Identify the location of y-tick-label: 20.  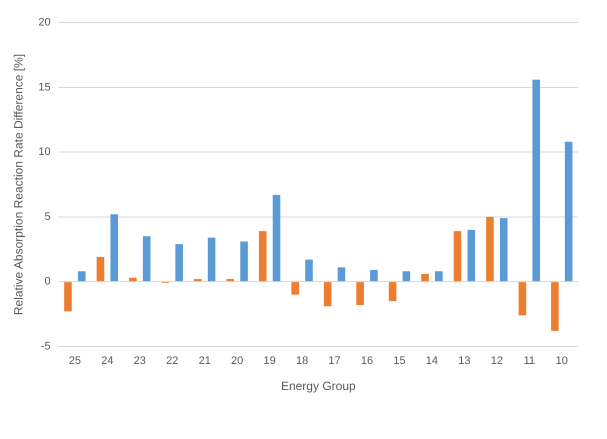
(44, 22).